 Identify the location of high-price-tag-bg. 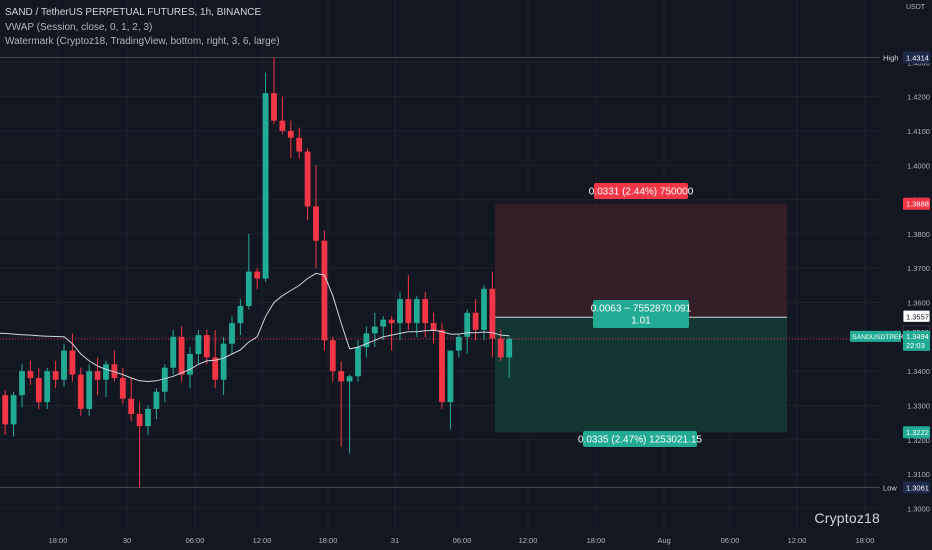
(916, 57).